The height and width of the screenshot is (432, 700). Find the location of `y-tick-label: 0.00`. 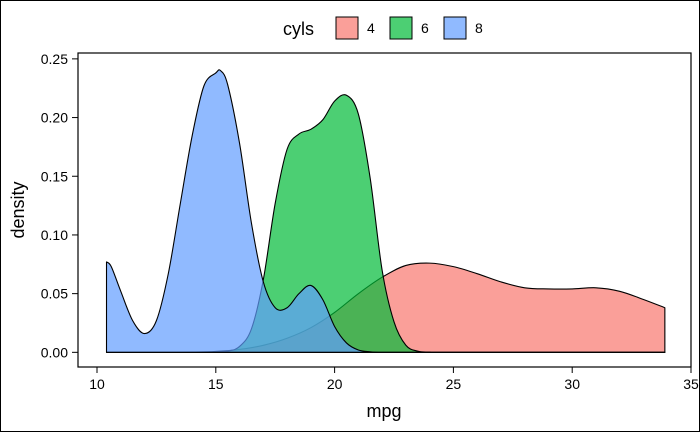

y-tick-label: 0.00 is located at coordinates (54, 352).